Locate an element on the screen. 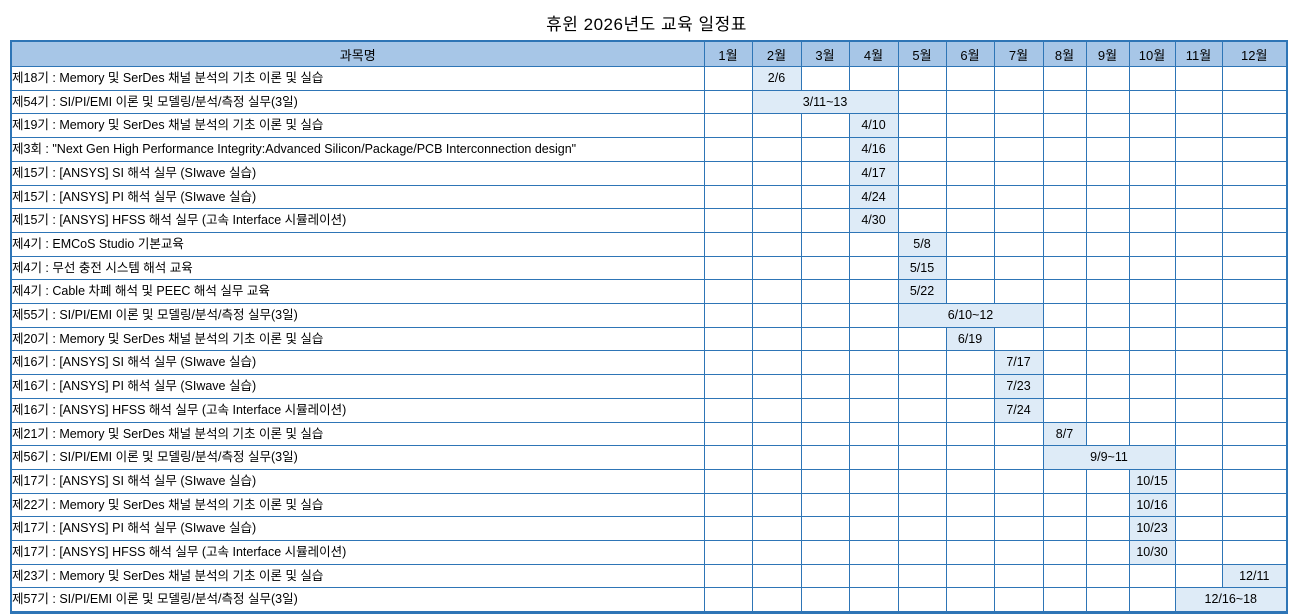 The image size is (1293, 616). schedule-date-cell: 12/16~18 is located at coordinates (1231, 600).